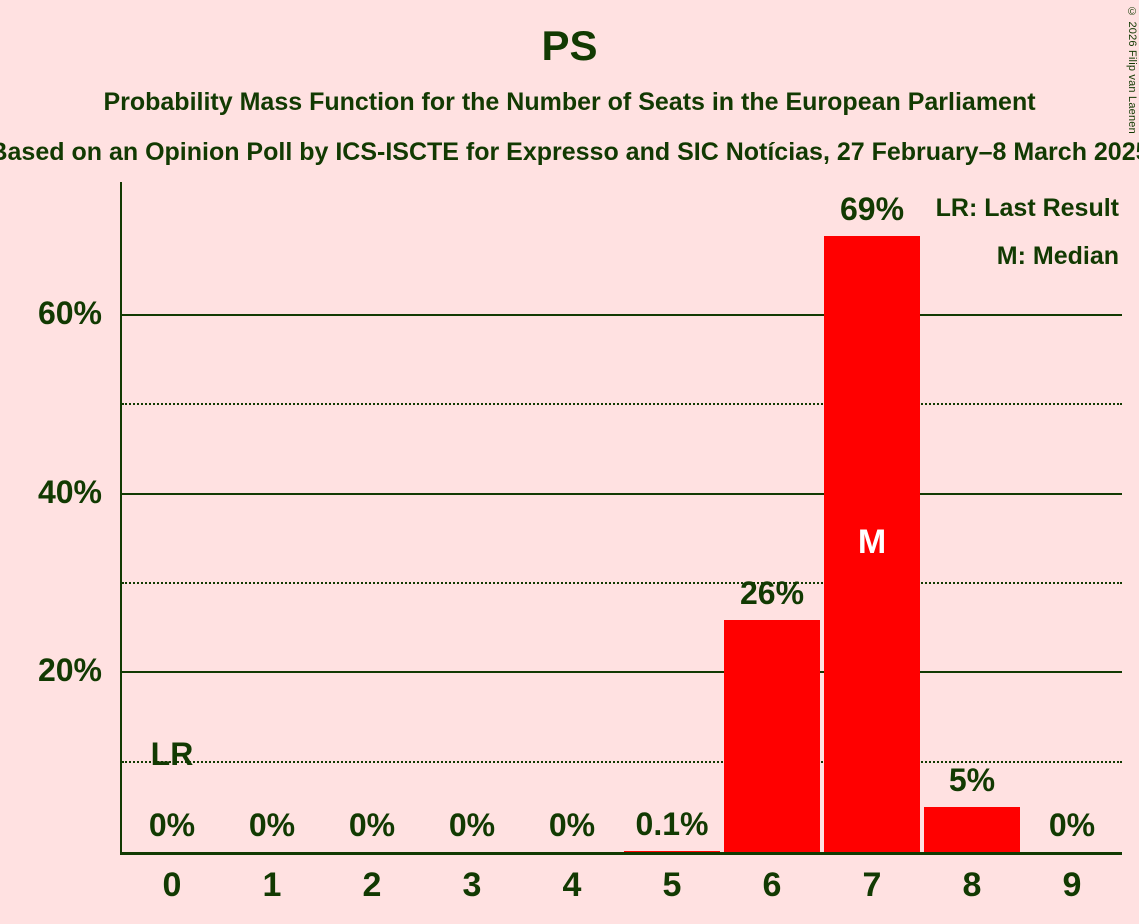  Describe the element at coordinates (472, 885) in the screenshot. I see `x-axis-label-3: 3` at that location.